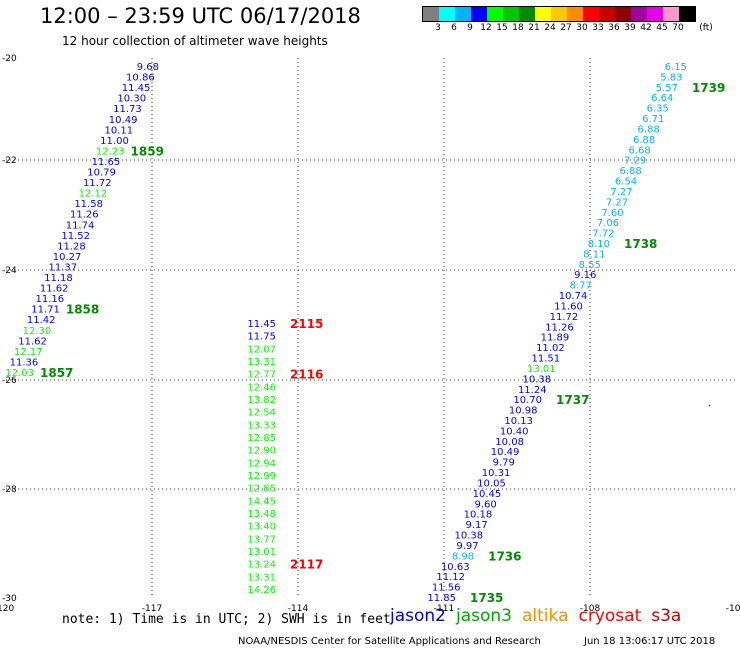 The height and width of the screenshot is (650, 740). I want to click on swh-value: 9.17, so click(476, 525).